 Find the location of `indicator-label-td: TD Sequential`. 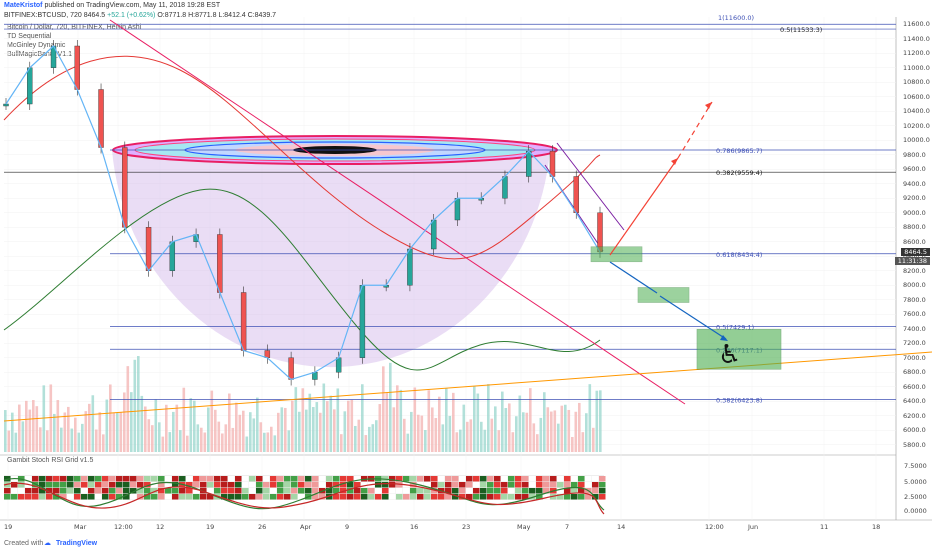

indicator-label-td: TD Sequential is located at coordinates (29, 36).